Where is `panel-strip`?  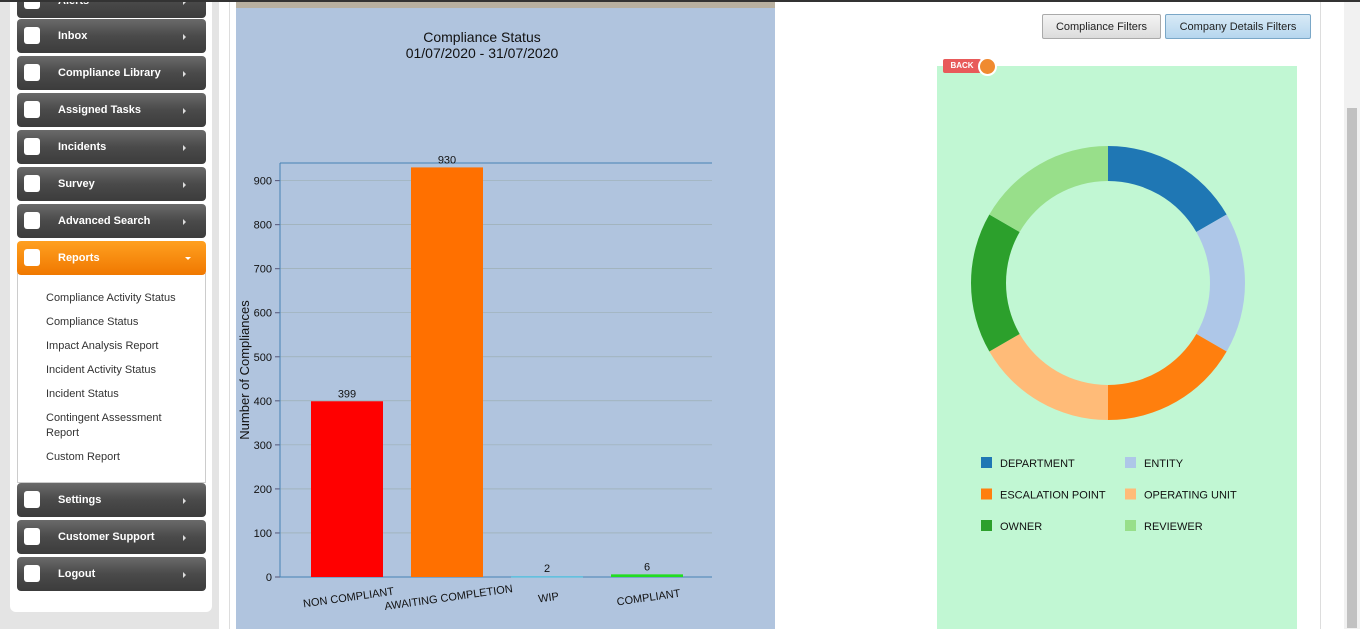
panel-strip is located at coordinates (505, 4).